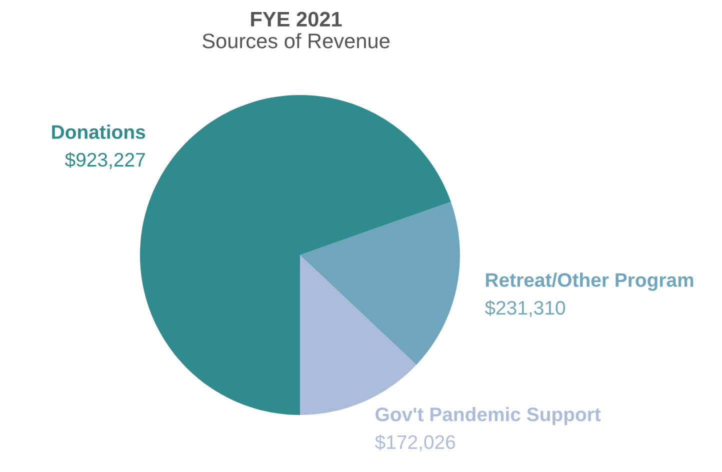  Describe the element at coordinates (380, 283) in the screenshot. I see `pie-slice` at that location.